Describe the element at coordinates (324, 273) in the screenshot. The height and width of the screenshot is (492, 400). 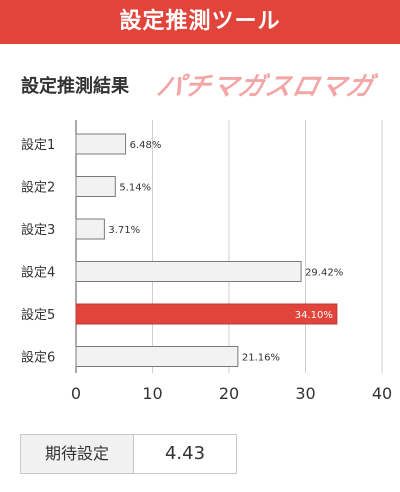
I see `value-label: 29.42%` at that location.